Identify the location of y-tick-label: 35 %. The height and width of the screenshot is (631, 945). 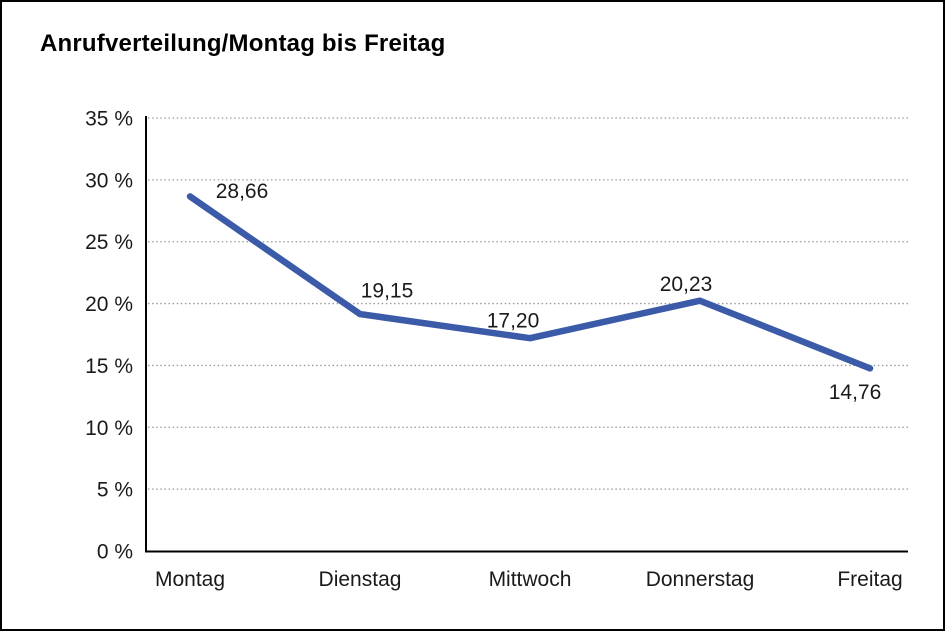
(109, 119).